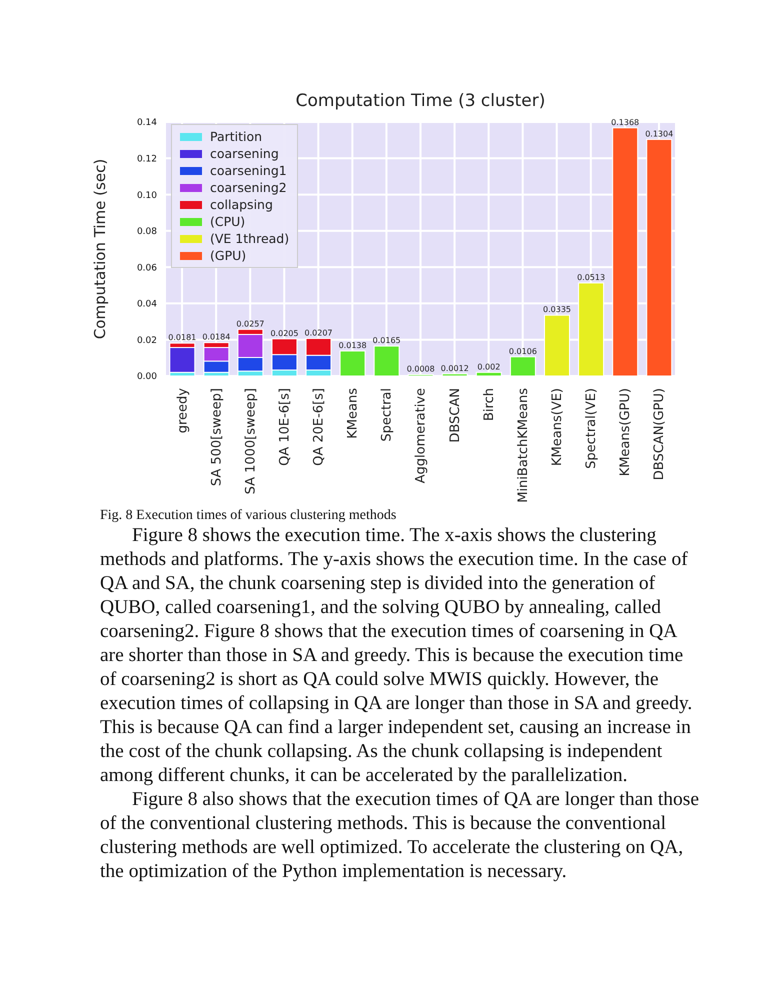 Image resolution: width=772 pixels, height=1000 pixels. Describe the element at coordinates (353, 413) in the screenshot. I see `x-tick-label: KMeans` at that location.